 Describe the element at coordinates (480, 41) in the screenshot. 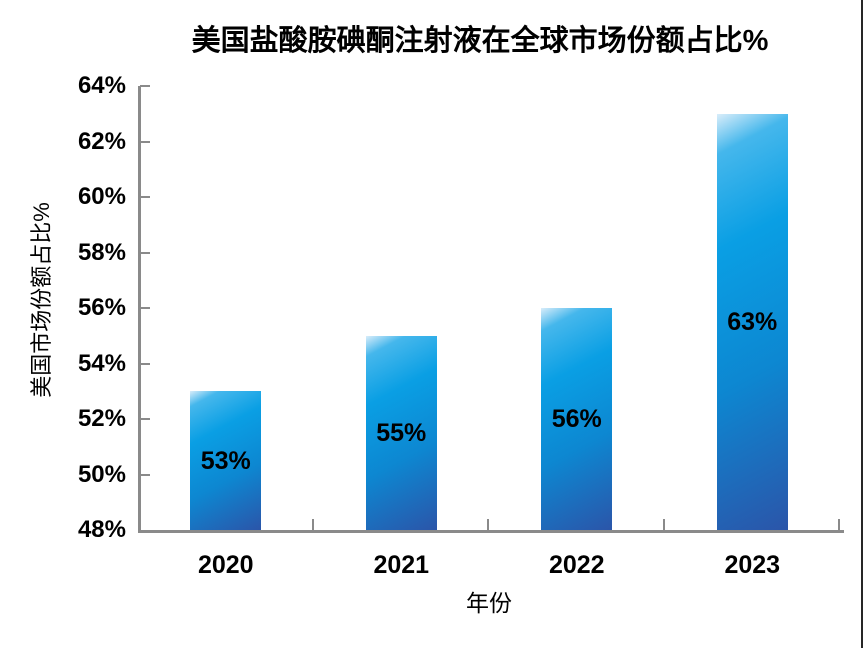

I see `chart-title: 美国盐酸胺碘酮注射液在全球市场份额占比%` at that location.